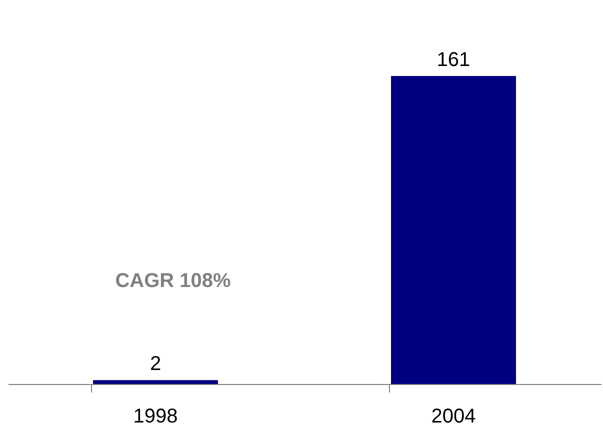  What do you see at coordinates (173, 281) in the screenshot?
I see `annotation: CAGR 108%` at bounding box center [173, 281].